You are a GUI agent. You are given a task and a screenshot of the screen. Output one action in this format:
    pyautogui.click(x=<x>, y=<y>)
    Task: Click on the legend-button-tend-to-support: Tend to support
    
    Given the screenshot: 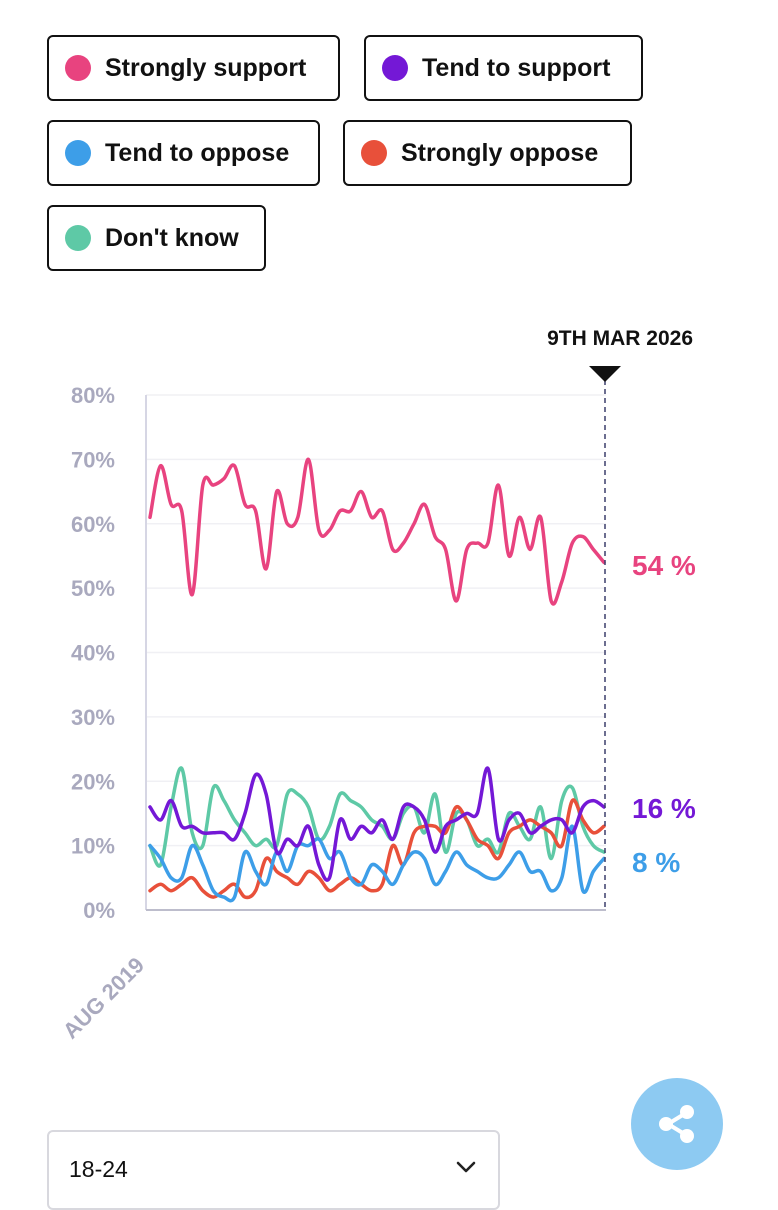 What is the action you would take?
    pyautogui.click(x=503, y=68)
    